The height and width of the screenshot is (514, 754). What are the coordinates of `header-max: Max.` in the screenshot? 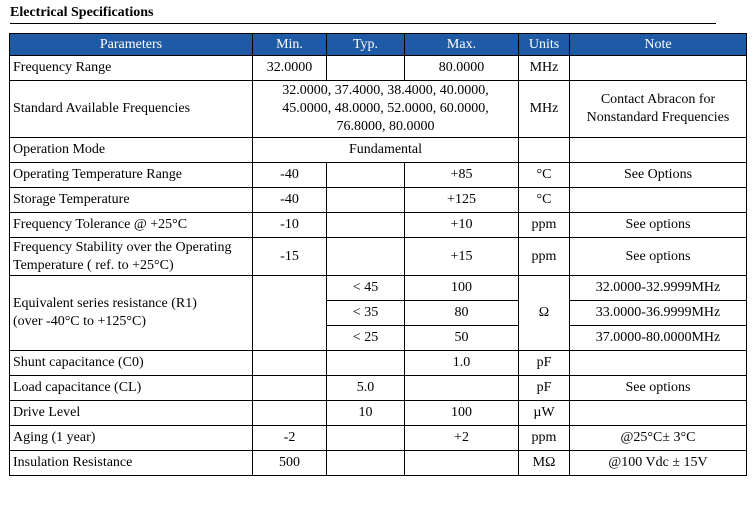 It's located at (461, 44).